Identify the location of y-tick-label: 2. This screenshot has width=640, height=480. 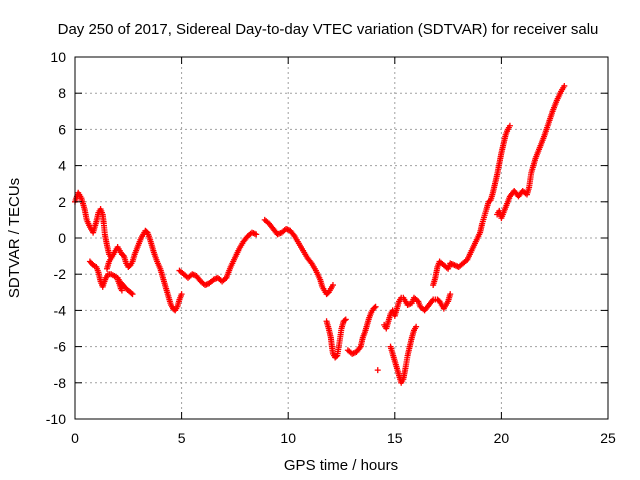
(62, 202).